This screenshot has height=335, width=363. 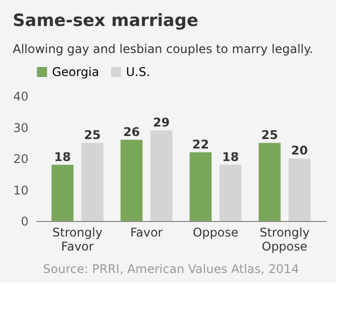 I want to click on source-note: Source: PRRI, American Values Atlas, 2014, so click(x=171, y=269).